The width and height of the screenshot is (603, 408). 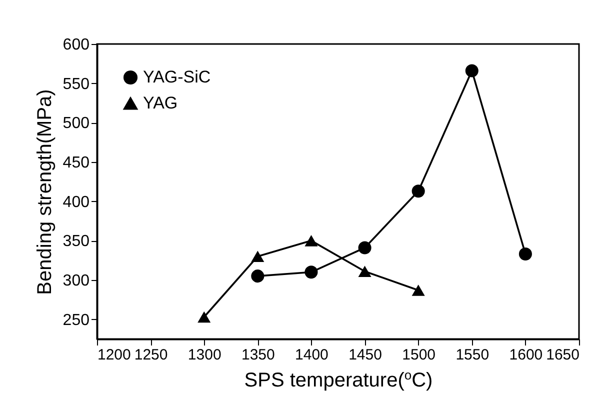 I want to click on x-tick-label: 1500, so click(x=419, y=355).